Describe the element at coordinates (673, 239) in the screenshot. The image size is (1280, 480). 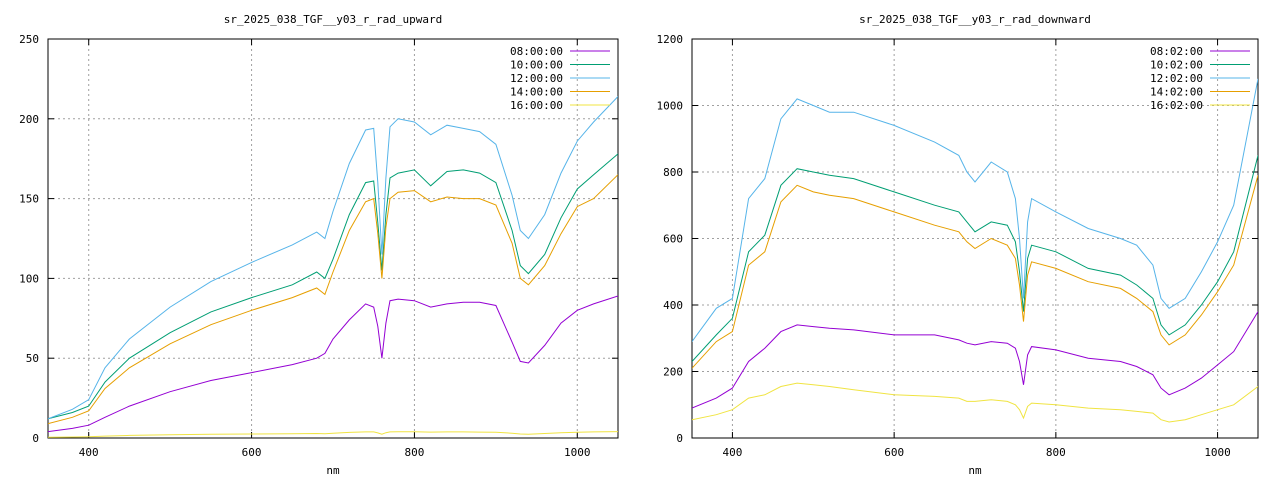
I see `y-tick-label: 600` at that location.